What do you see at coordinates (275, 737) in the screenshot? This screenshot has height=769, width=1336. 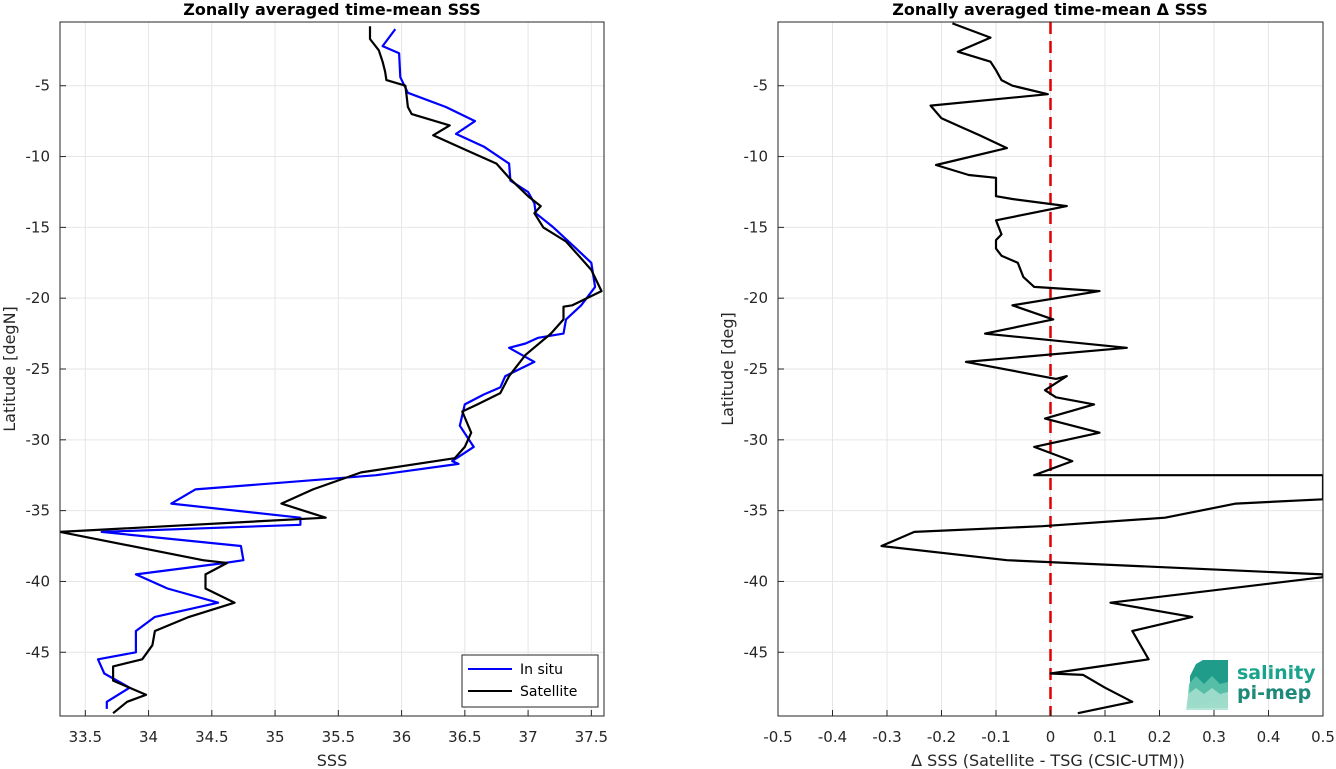 I see `x-tick-label: 35` at bounding box center [275, 737].